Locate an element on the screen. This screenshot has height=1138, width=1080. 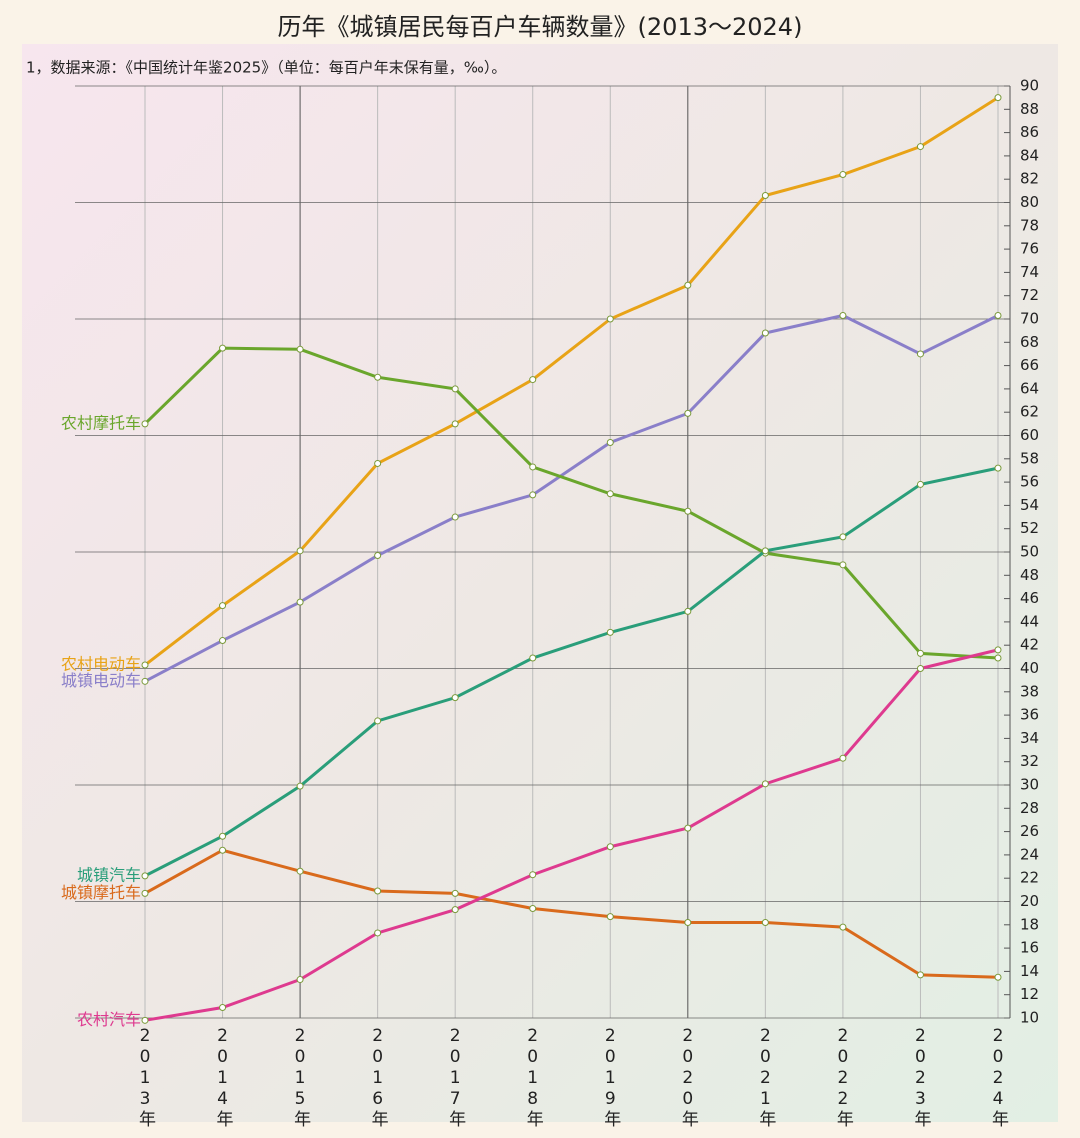
series-line is located at coordinates (571, 913).